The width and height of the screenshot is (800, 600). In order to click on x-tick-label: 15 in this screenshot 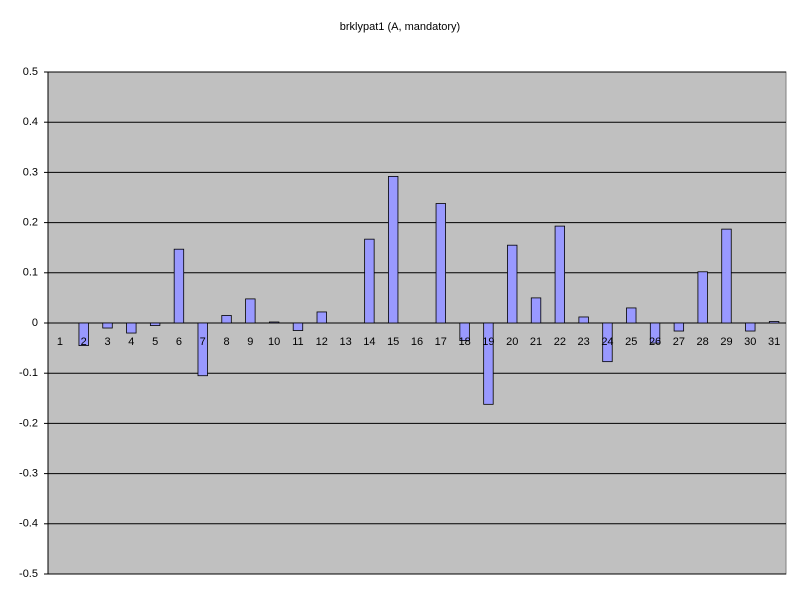, I will do `click(393, 342)`.